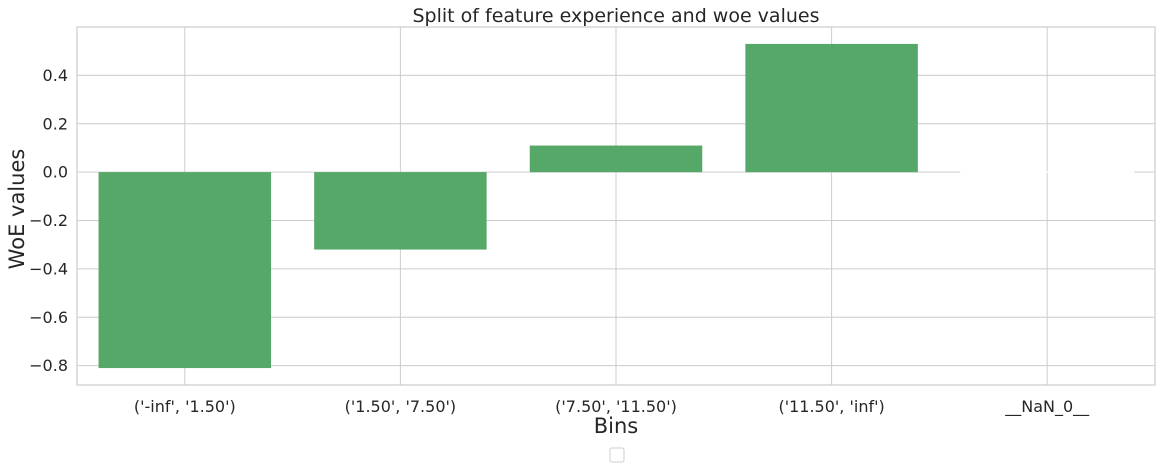  I want to click on x-tick-label: ('1.50', '7.50'), so click(401, 406).